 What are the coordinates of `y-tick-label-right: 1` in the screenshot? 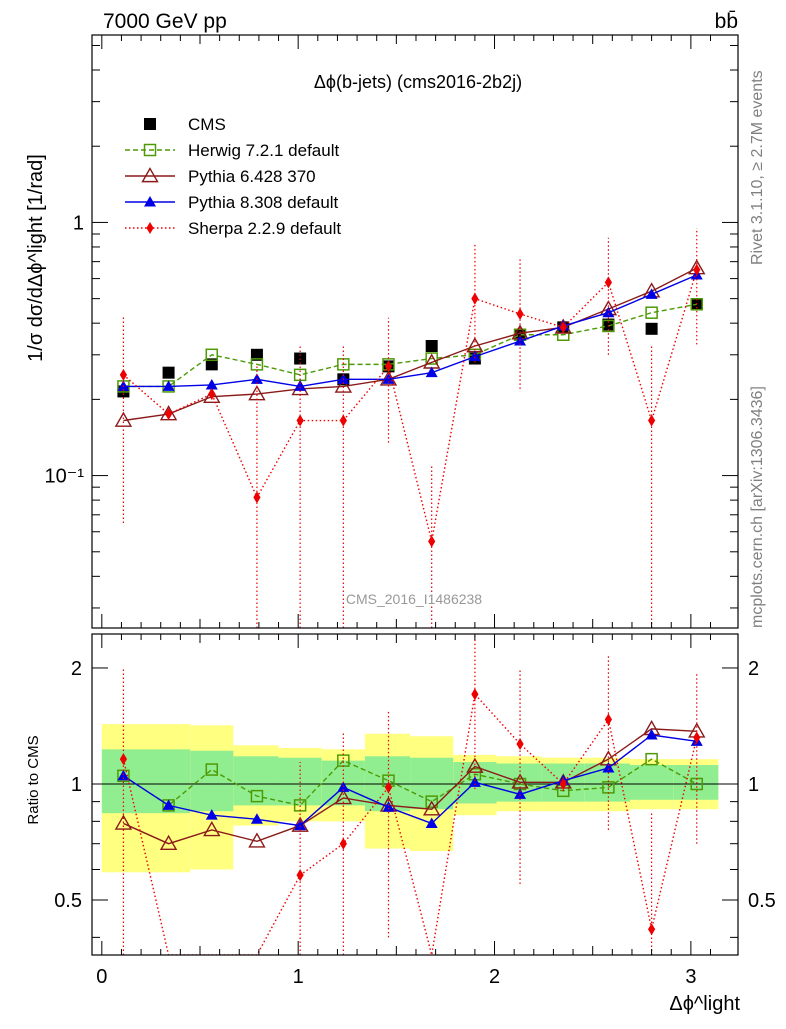 It's located at (753, 785).